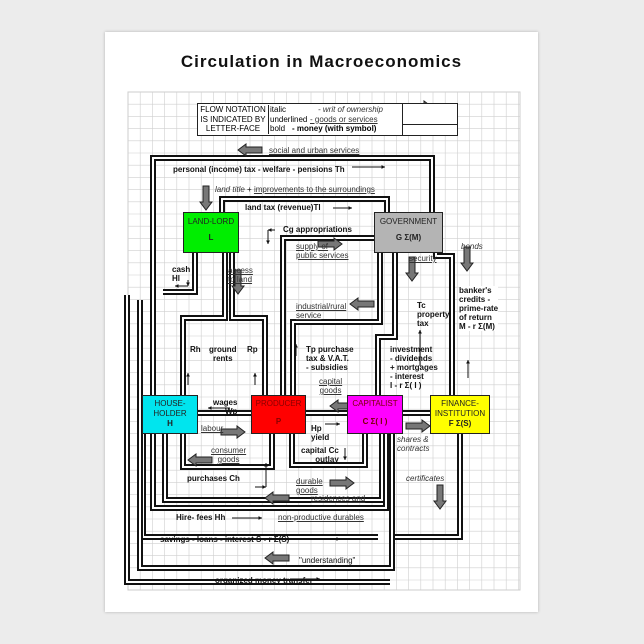 Image resolution: width=644 pixels, height=644 pixels. What do you see at coordinates (314, 189) in the screenshot?
I see `label-improvements: improvements to the surroundings` at bounding box center [314, 189].